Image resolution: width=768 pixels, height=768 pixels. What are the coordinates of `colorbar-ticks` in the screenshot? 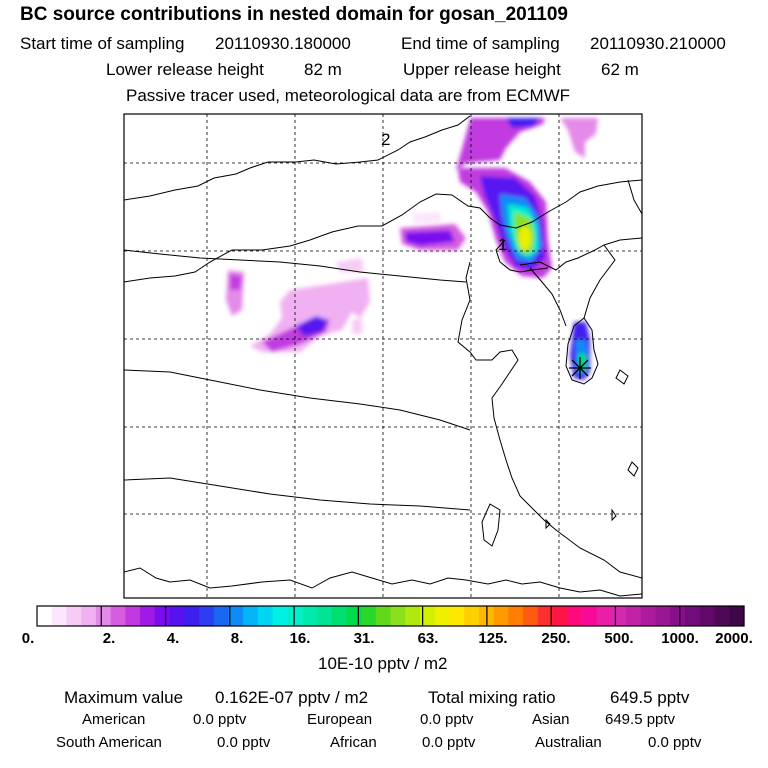 It's located at (390, 616).